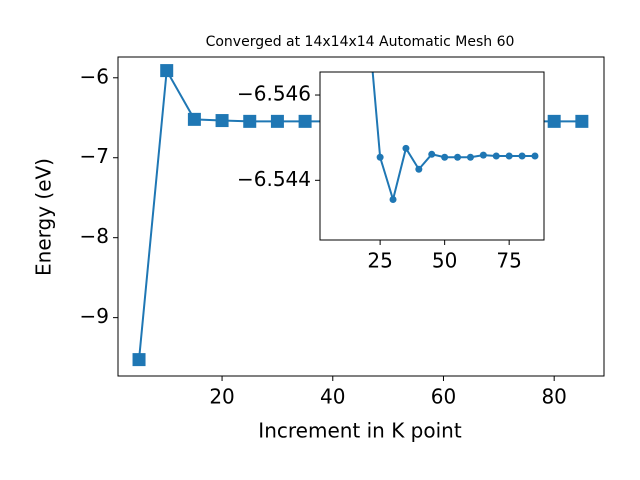 The width and height of the screenshot is (640, 480). What do you see at coordinates (360, 431) in the screenshot?
I see `x-axis-label: Increment in K point` at bounding box center [360, 431].